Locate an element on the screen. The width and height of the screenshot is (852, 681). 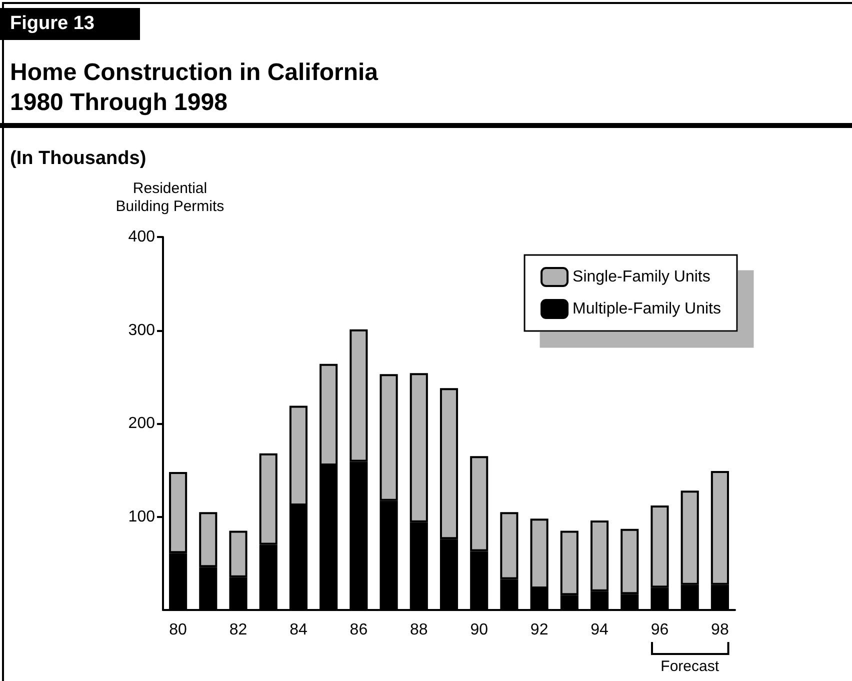
x-tick-label: 80 is located at coordinates (178, 630).